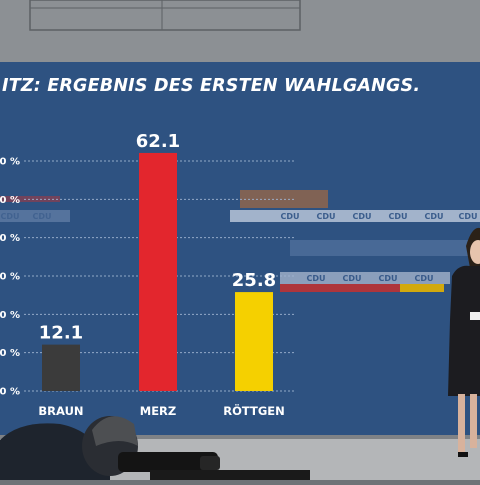  What do you see at coordinates (461, 423) in the screenshot?
I see `presenter-leg-left` at bounding box center [461, 423].